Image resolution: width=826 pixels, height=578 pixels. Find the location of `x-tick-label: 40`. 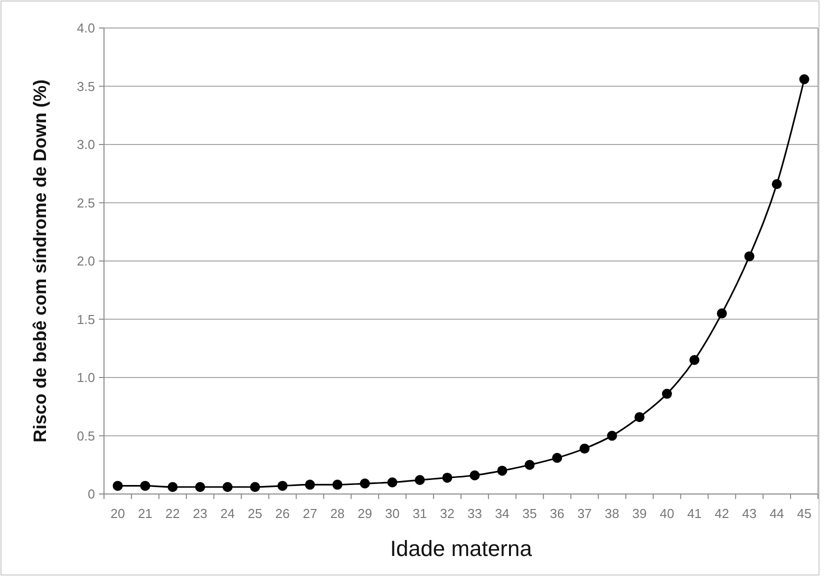

x-tick-label: 40 is located at coordinates (667, 513).